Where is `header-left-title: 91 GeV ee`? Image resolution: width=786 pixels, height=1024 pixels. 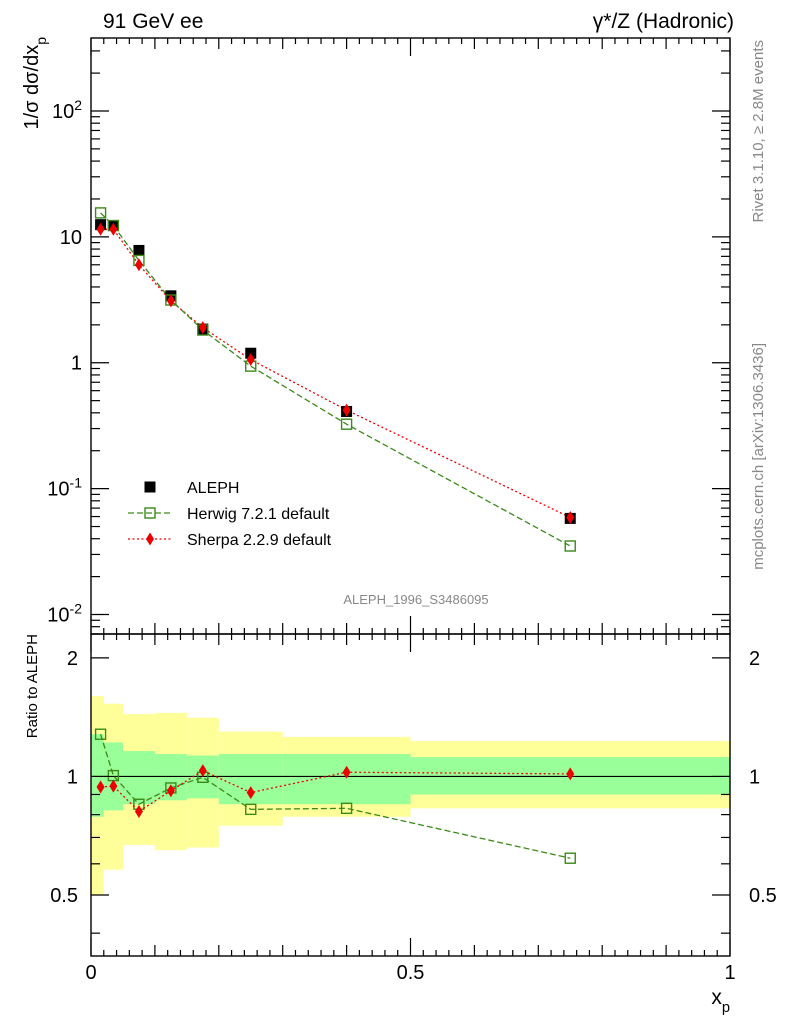 header-left-title: 91 GeV ee is located at coordinates (153, 21).